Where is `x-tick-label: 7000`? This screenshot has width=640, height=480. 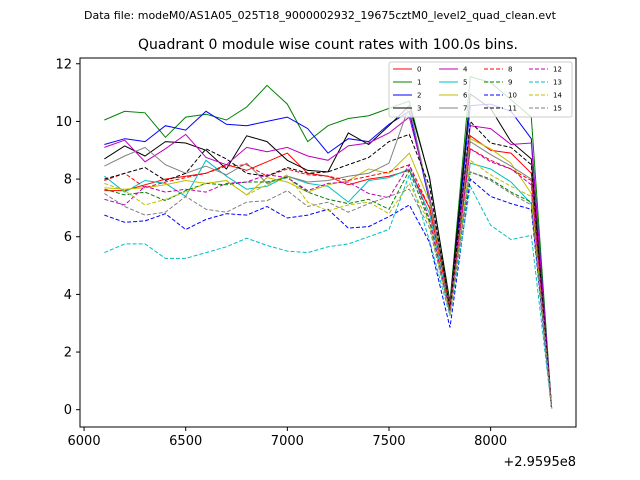 x-tick-label: 7000 is located at coordinates (287, 441).